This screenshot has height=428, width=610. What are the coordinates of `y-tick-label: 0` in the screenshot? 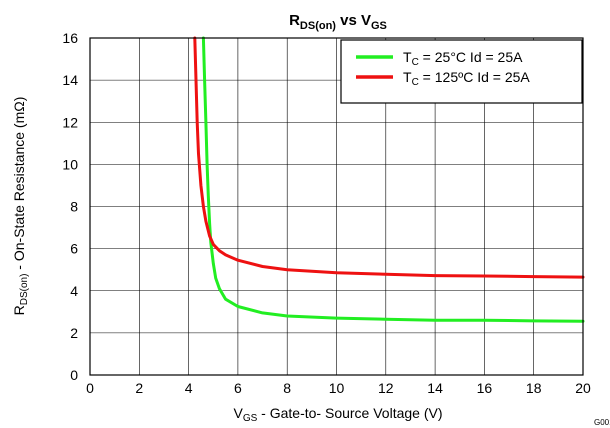 It's located at (74, 375).